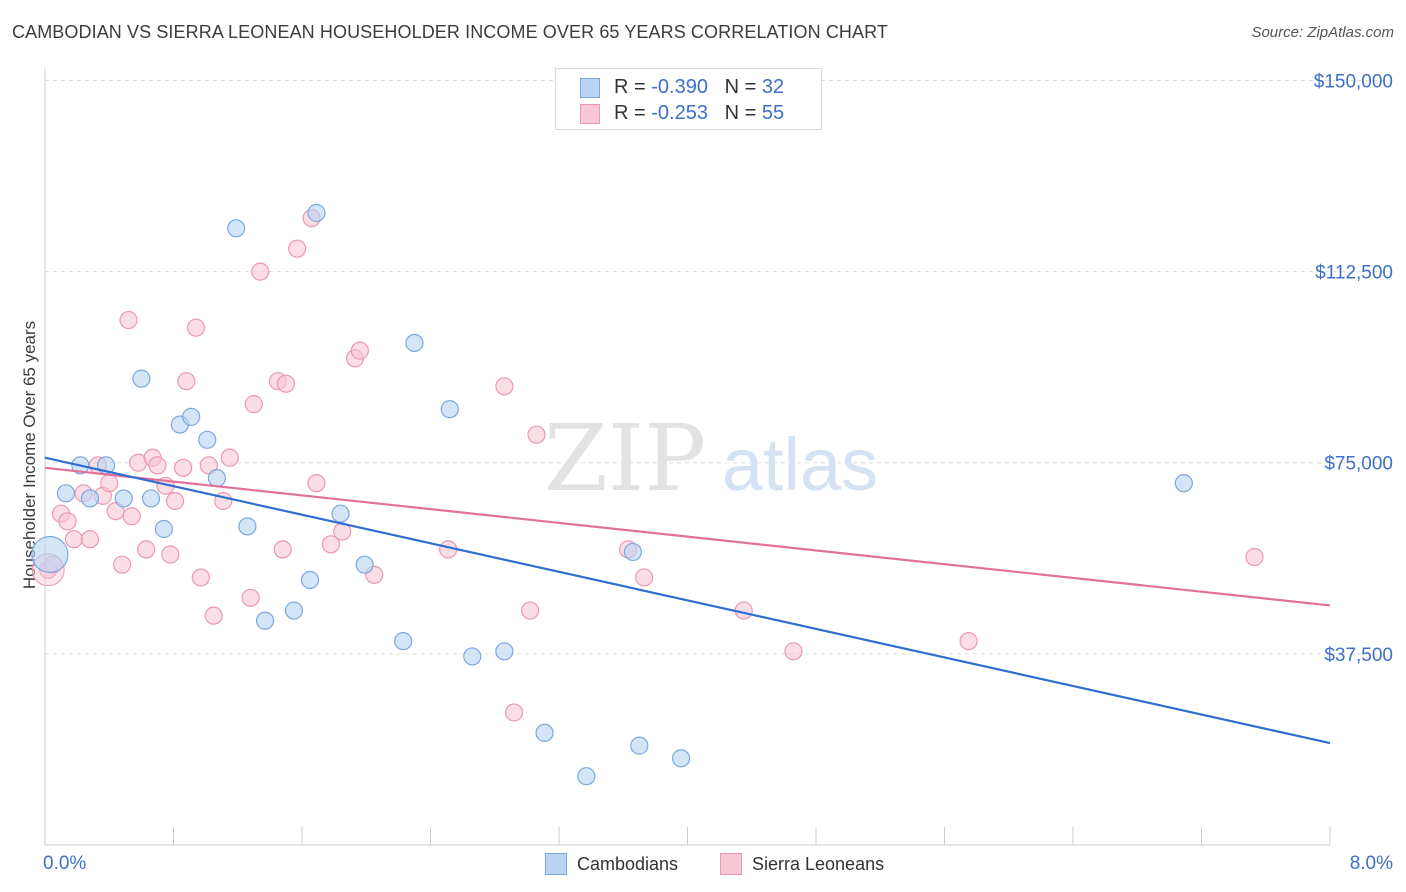  What do you see at coordinates (628, 864) in the screenshot?
I see `legend-label-cambodians: Cambodians` at bounding box center [628, 864].